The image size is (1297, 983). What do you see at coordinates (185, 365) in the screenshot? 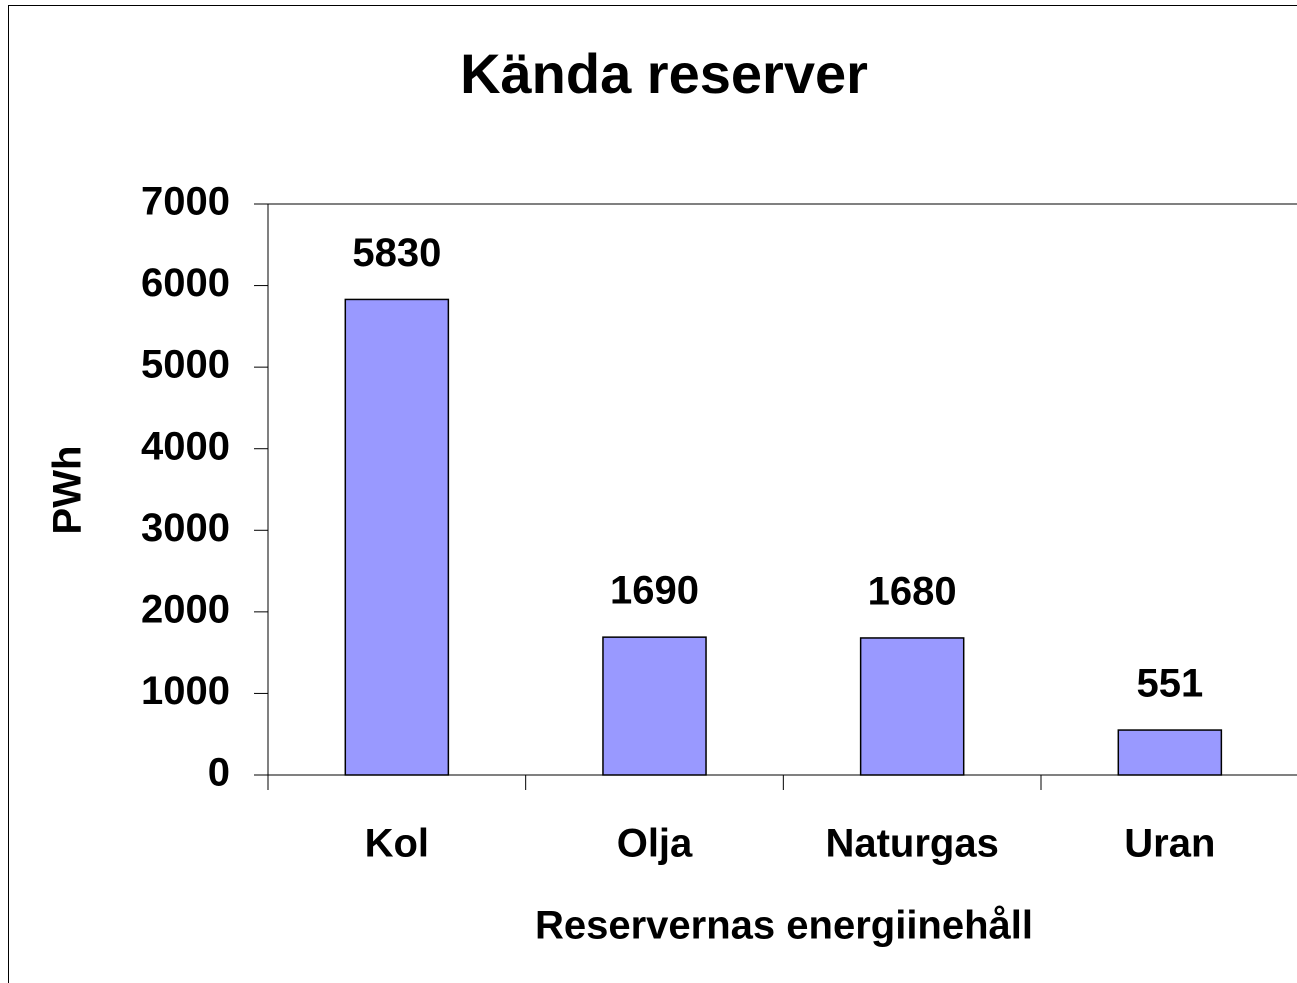
I see `y-tick-label: 5000` at bounding box center [185, 365].